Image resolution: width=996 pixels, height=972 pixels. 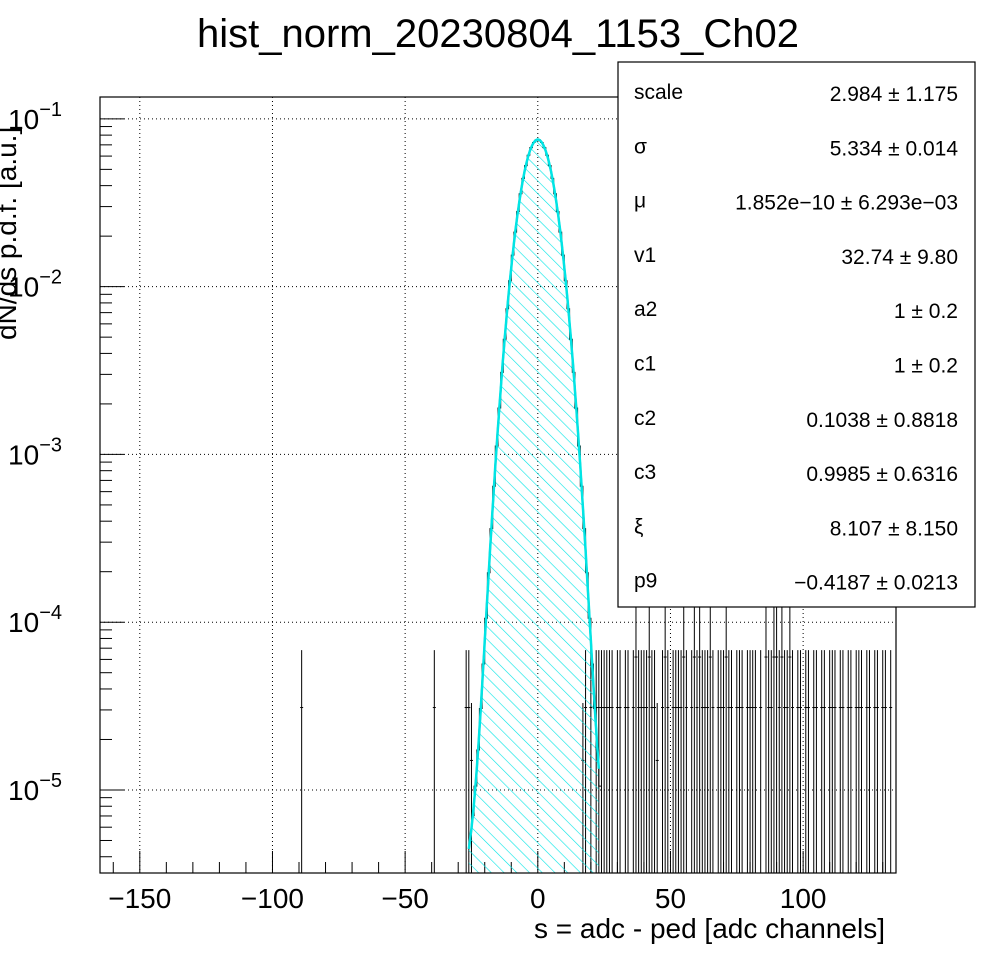 I want to click on stats-value: 5.334 ± 0.014, so click(x=894, y=148).